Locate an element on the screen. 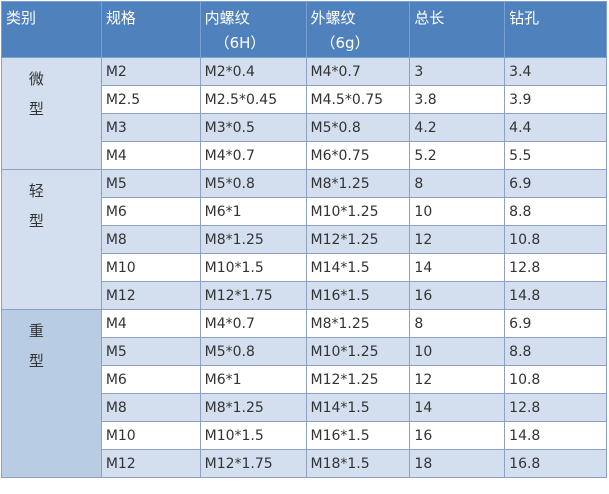 The width and height of the screenshot is (609, 494). table-row: M10 M10*1.5 M16*1.5 16 14.8 is located at coordinates (304, 435).